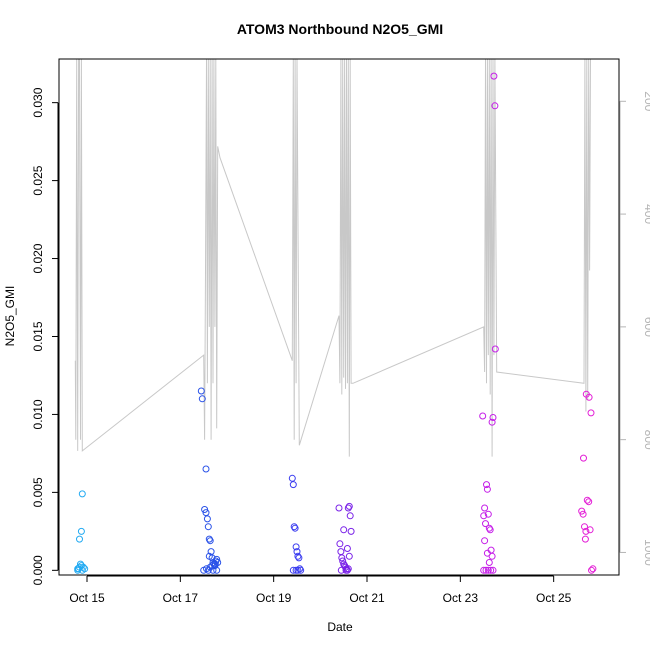 The width and height of the screenshot is (650, 650). I want to click on y-tick-label: 0.020, so click(38, 258).